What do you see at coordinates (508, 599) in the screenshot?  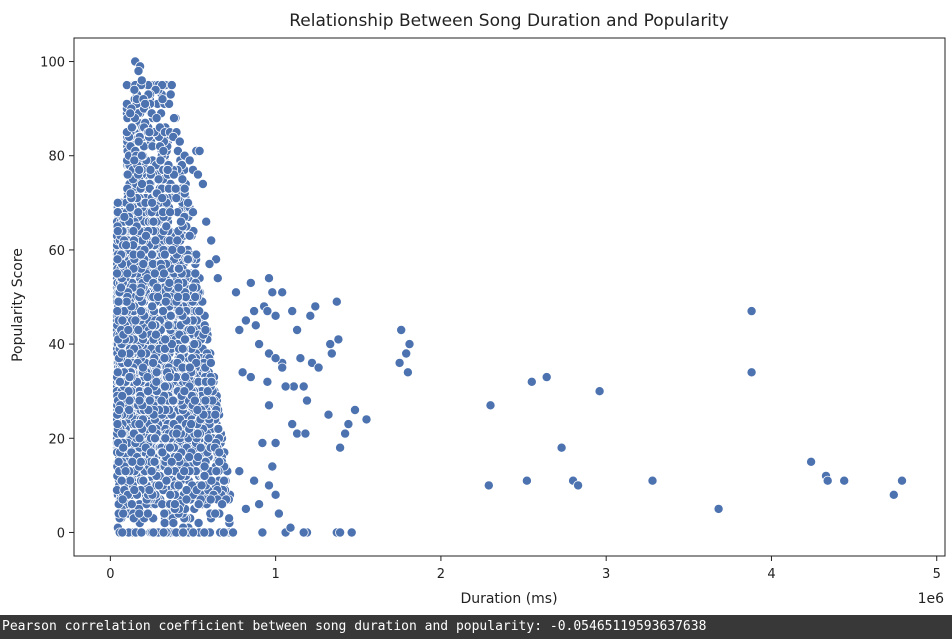 I see `x-axis-label: Duration (ms)` at bounding box center [508, 599].